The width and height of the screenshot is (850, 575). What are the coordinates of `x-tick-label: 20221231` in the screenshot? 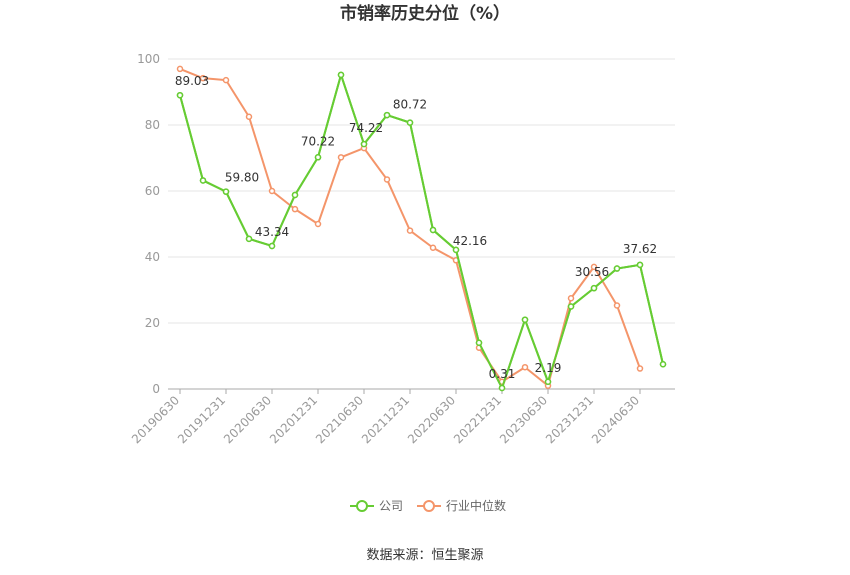 It's located at (477, 419).